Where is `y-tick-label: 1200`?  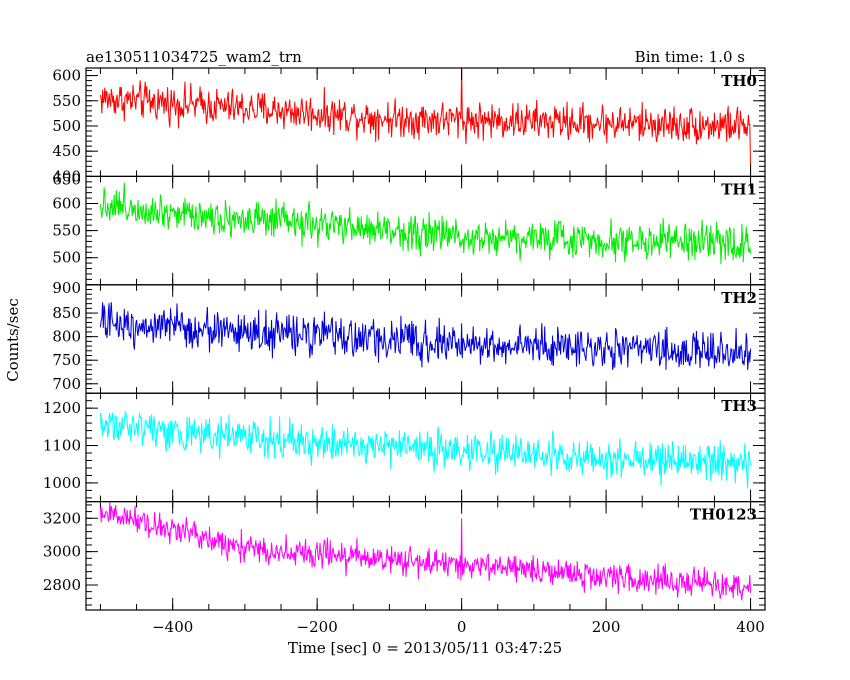 y-tick-label: 1200 is located at coordinates (62, 408).